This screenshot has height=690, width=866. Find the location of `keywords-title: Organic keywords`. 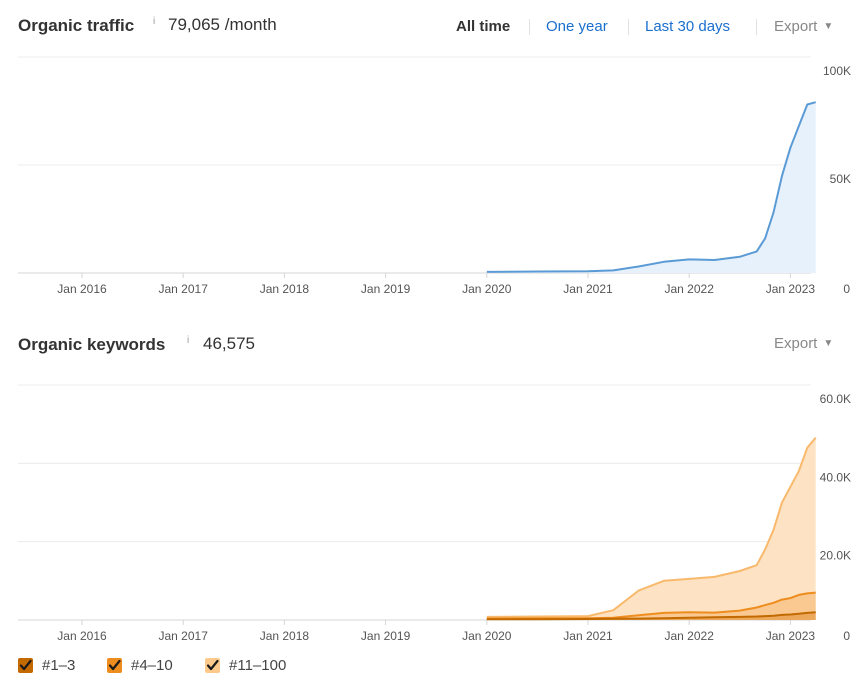

keywords-title: Organic keywords is located at coordinates (92, 344).